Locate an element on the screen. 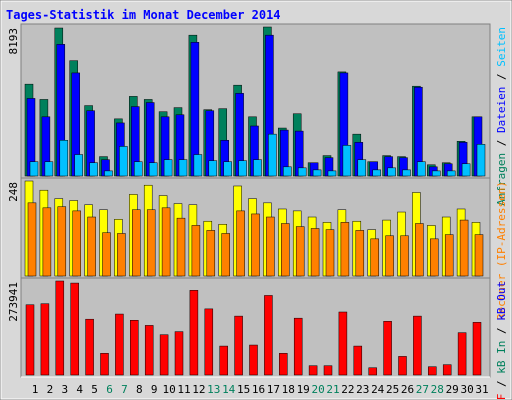 The height and width of the screenshot is (400, 512). x-tick-label: 31 is located at coordinates (481, 389).